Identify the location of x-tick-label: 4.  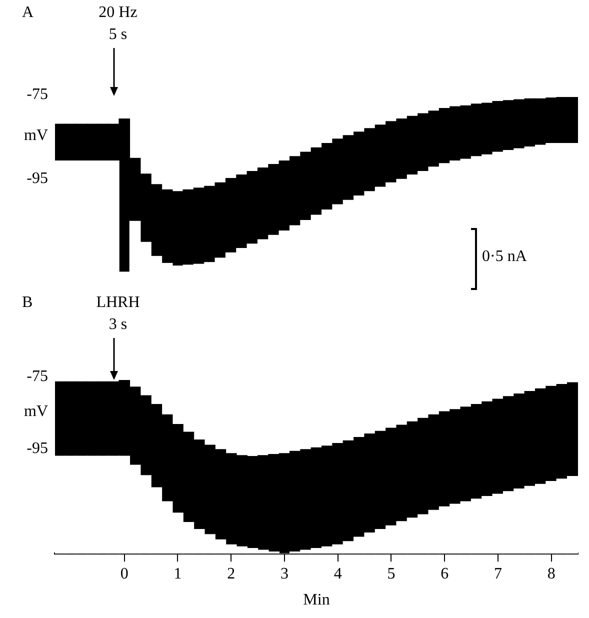
(338, 573).